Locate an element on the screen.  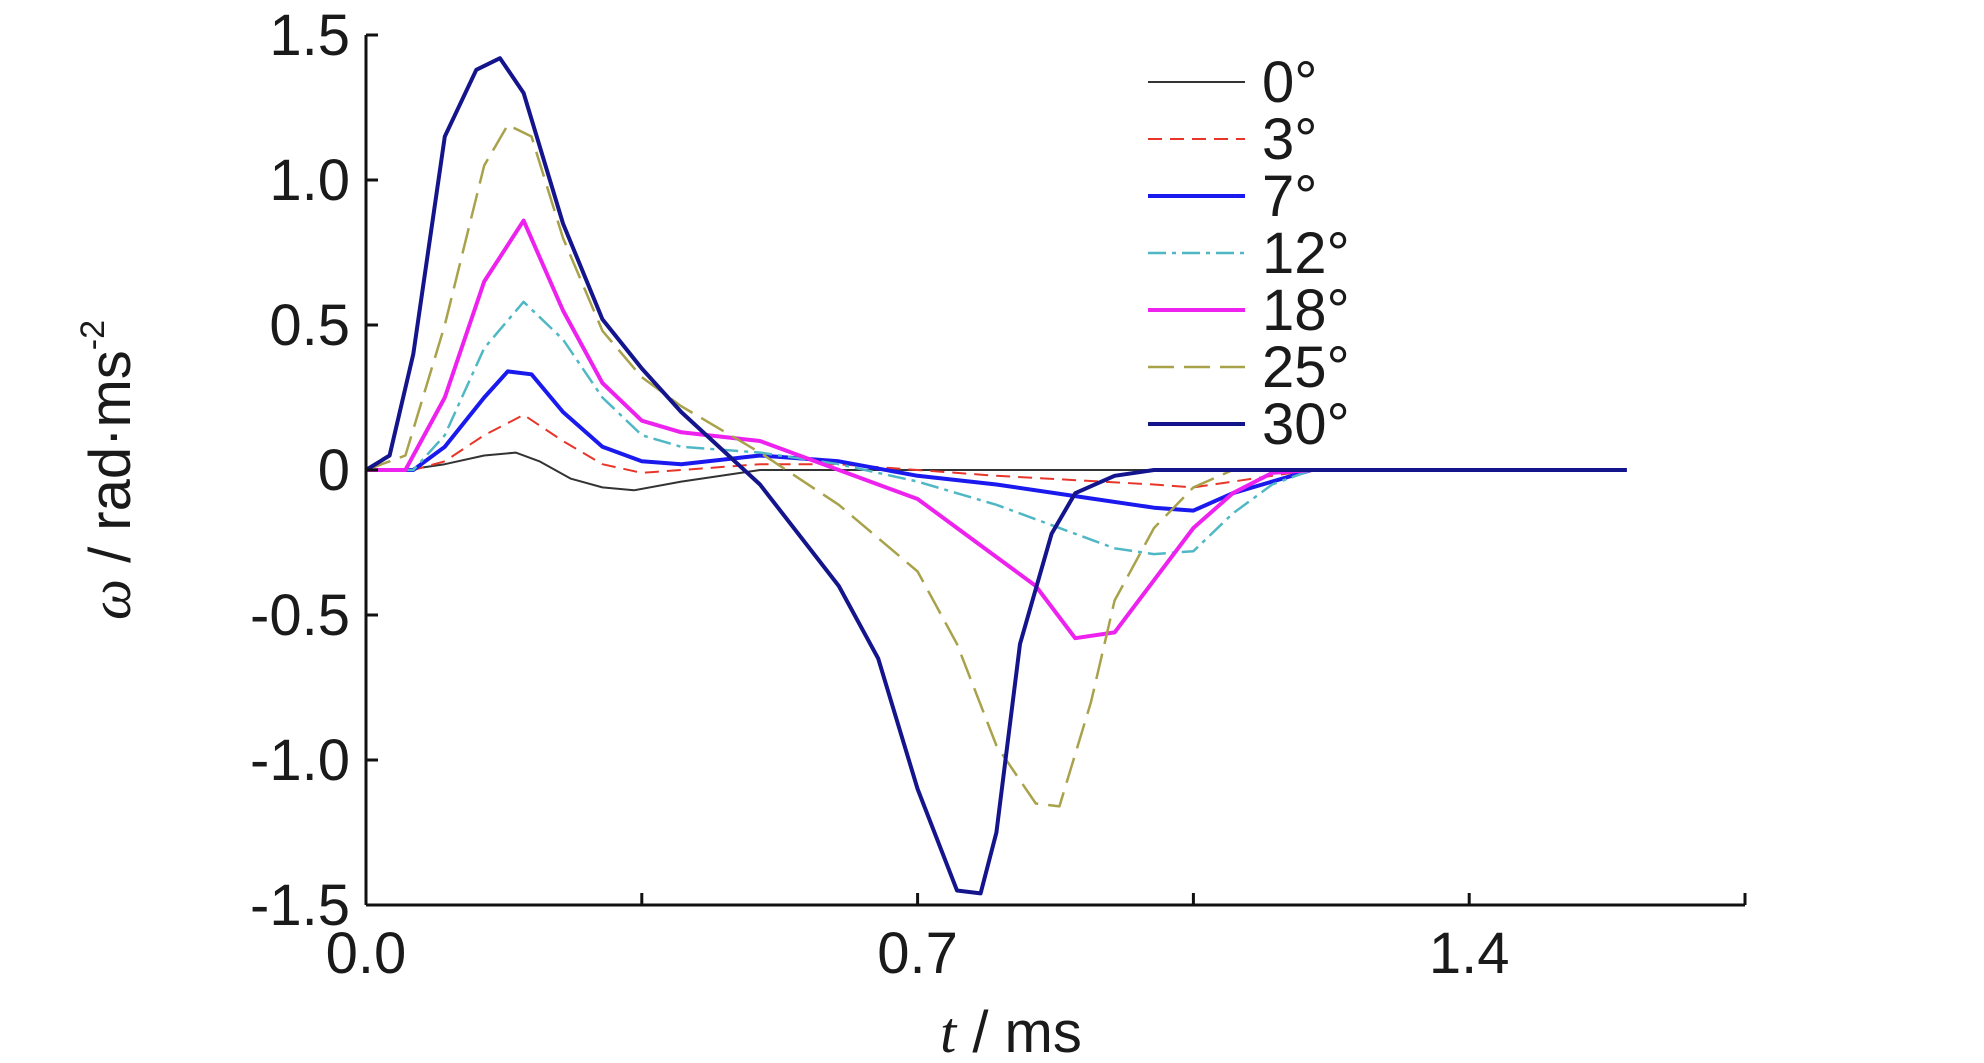
y-axis-unit: / rad·ms is located at coordinates (110, 464).